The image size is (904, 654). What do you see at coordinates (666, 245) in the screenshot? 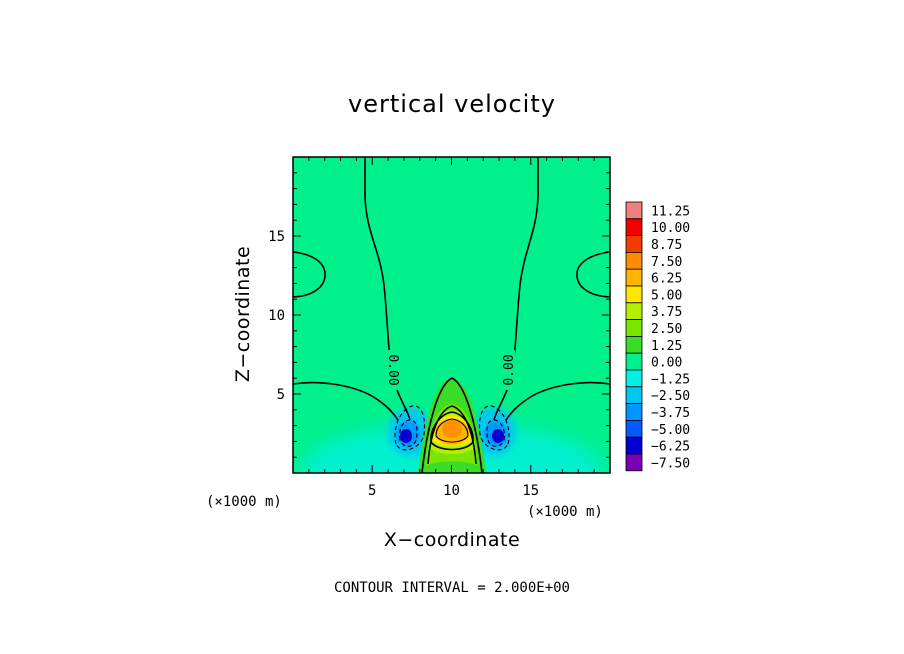
I see `colorbar-label: 8.75` at bounding box center [666, 245].